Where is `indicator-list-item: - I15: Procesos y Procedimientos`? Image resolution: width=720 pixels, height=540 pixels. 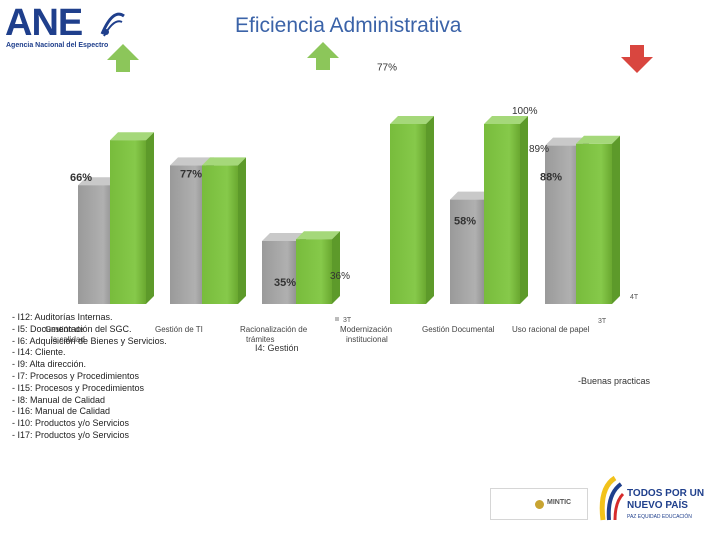
indicator-list-item: - I15: Procesos y Procedimientos is located at coordinates (78, 387).